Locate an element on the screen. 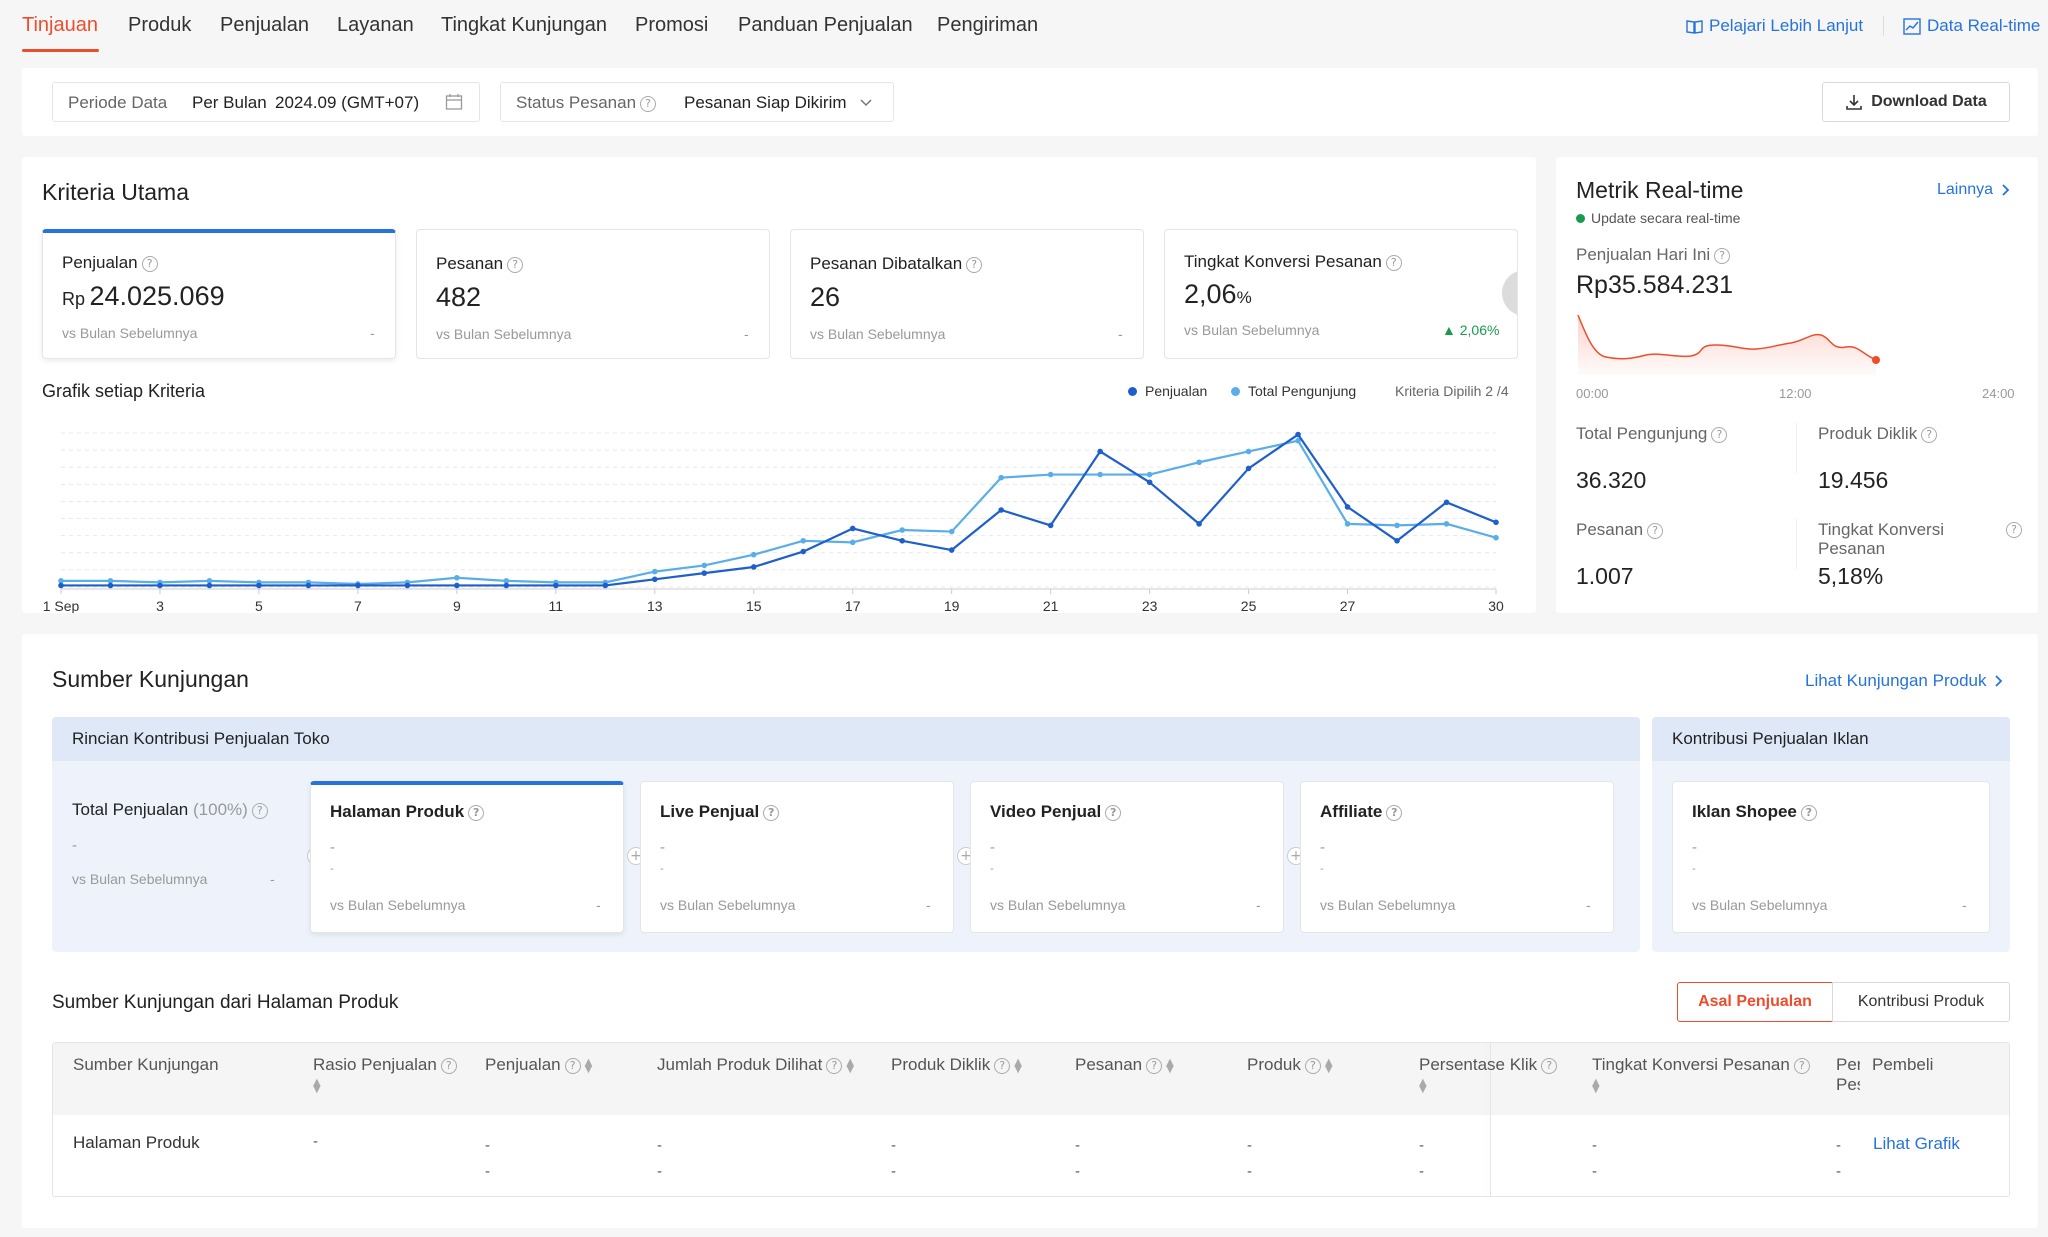 The width and height of the screenshot is (2048, 1237). period-picker: Periode Data Per Bulan 2024.09 (GMT+07) is located at coordinates (266, 102).